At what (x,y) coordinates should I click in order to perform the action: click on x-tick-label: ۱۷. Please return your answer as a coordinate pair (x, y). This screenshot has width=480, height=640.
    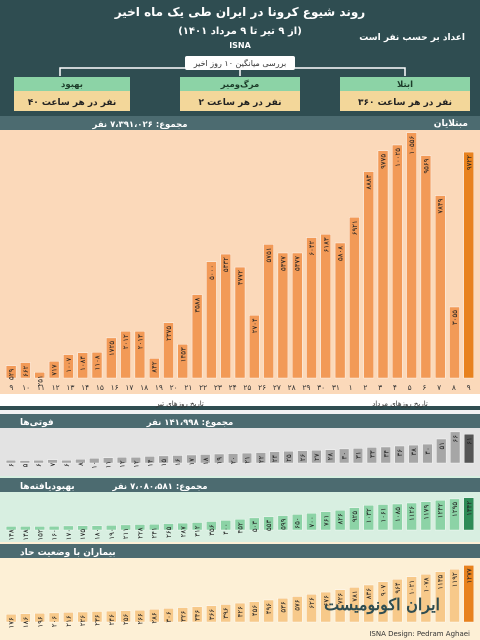
    Looking at the image, I should click on (129, 387).